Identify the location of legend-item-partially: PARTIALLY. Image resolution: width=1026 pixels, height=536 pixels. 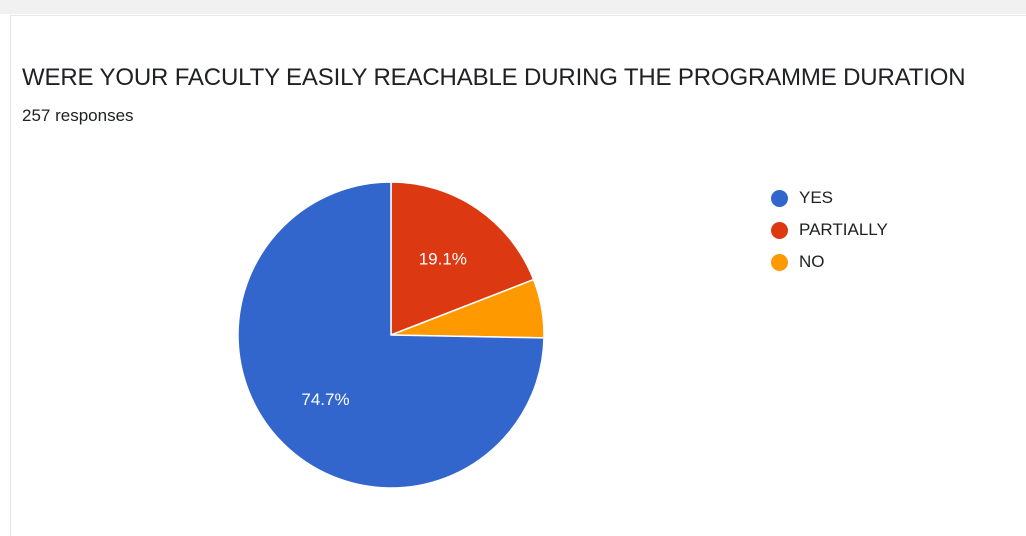
(829, 230).